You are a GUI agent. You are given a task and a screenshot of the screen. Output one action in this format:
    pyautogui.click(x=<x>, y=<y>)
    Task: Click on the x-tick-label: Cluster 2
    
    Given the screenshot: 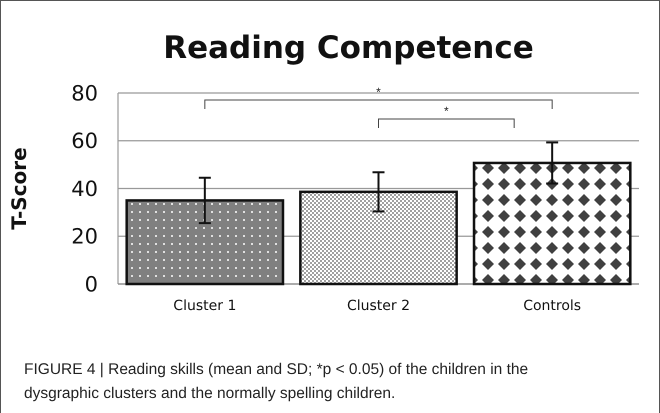 What is the action you would take?
    pyautogui.click(x=378, y=306)
    